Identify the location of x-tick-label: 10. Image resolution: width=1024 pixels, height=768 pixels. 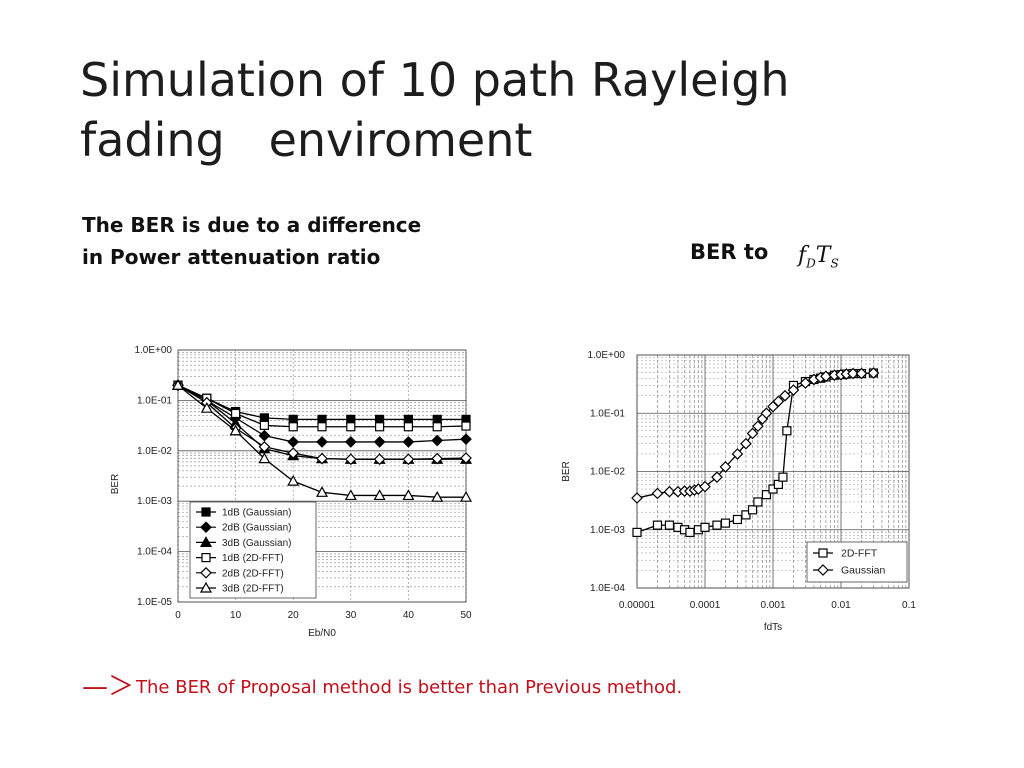
(236, 615).